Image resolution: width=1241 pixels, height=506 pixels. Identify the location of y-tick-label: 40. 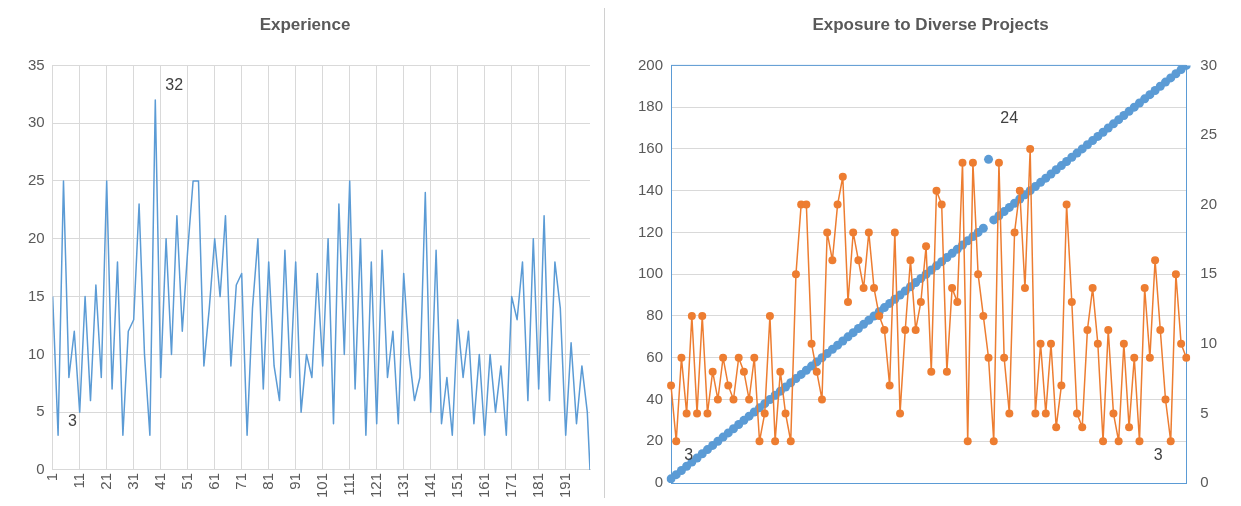
(655, 398).